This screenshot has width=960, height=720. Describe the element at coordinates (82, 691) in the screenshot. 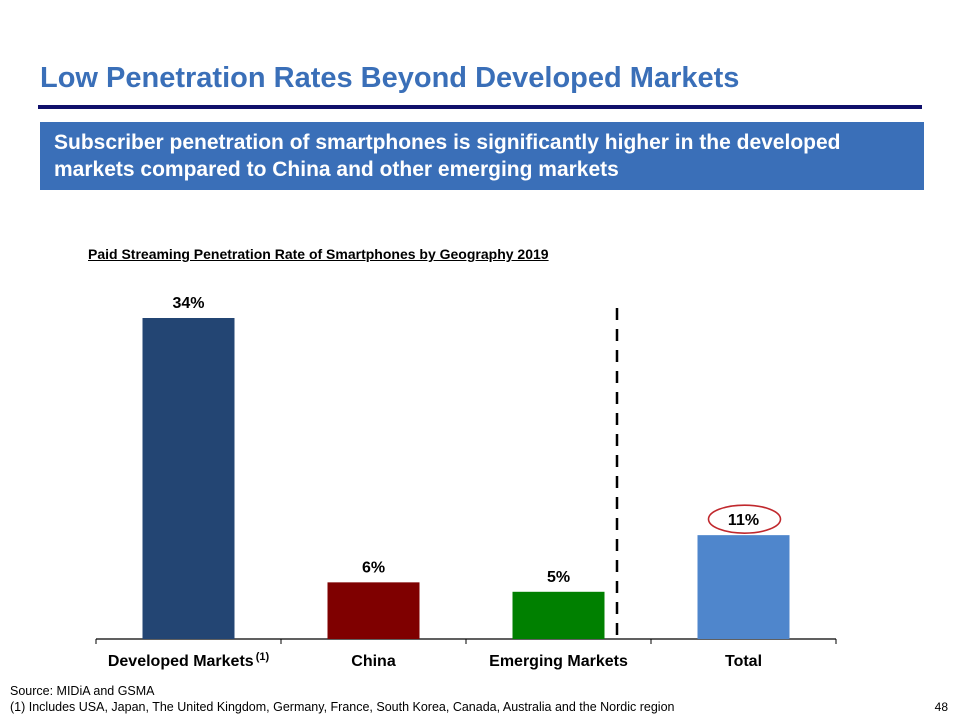

I see `source-note: Source: MIDiA and GSMA` at that location.